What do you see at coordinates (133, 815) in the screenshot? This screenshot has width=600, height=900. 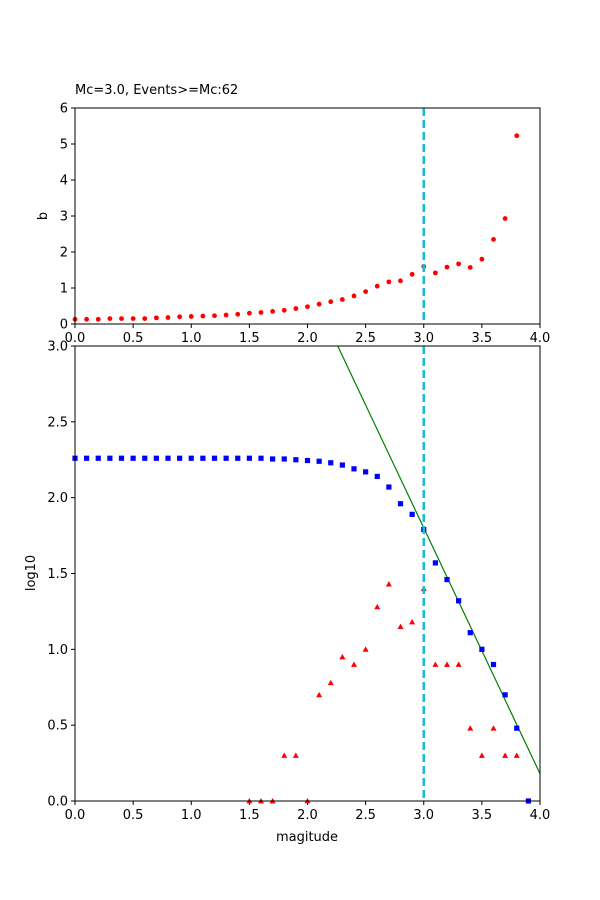 I see `bottom-x-tick-label: 0.5` at bounding box center [133, 815].